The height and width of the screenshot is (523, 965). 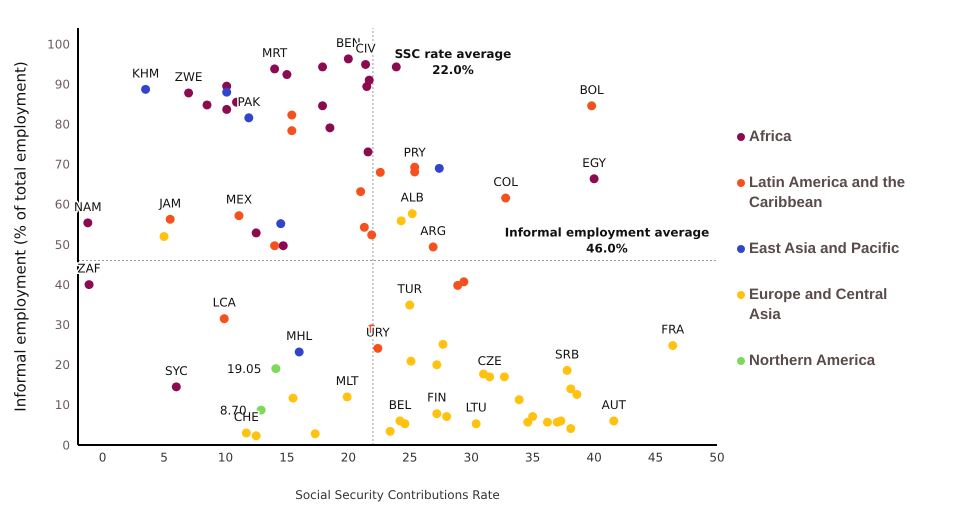 I want to click on y-tick-label: 20, so click(x=62, y=365).